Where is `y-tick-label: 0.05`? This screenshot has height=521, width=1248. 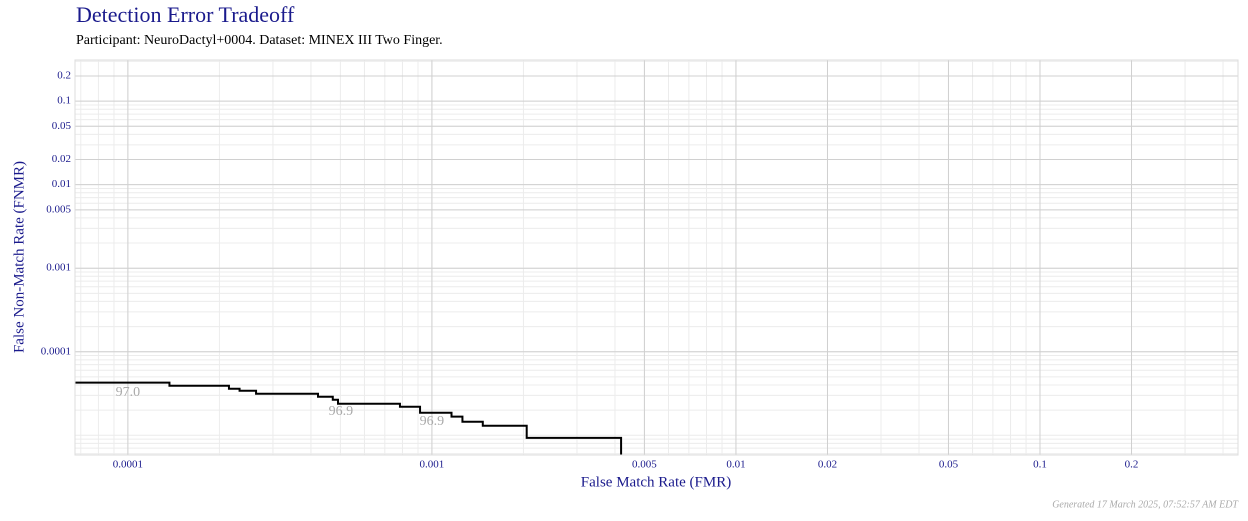 y-tick-label: 0.05 is located at coordinates (62, 126).